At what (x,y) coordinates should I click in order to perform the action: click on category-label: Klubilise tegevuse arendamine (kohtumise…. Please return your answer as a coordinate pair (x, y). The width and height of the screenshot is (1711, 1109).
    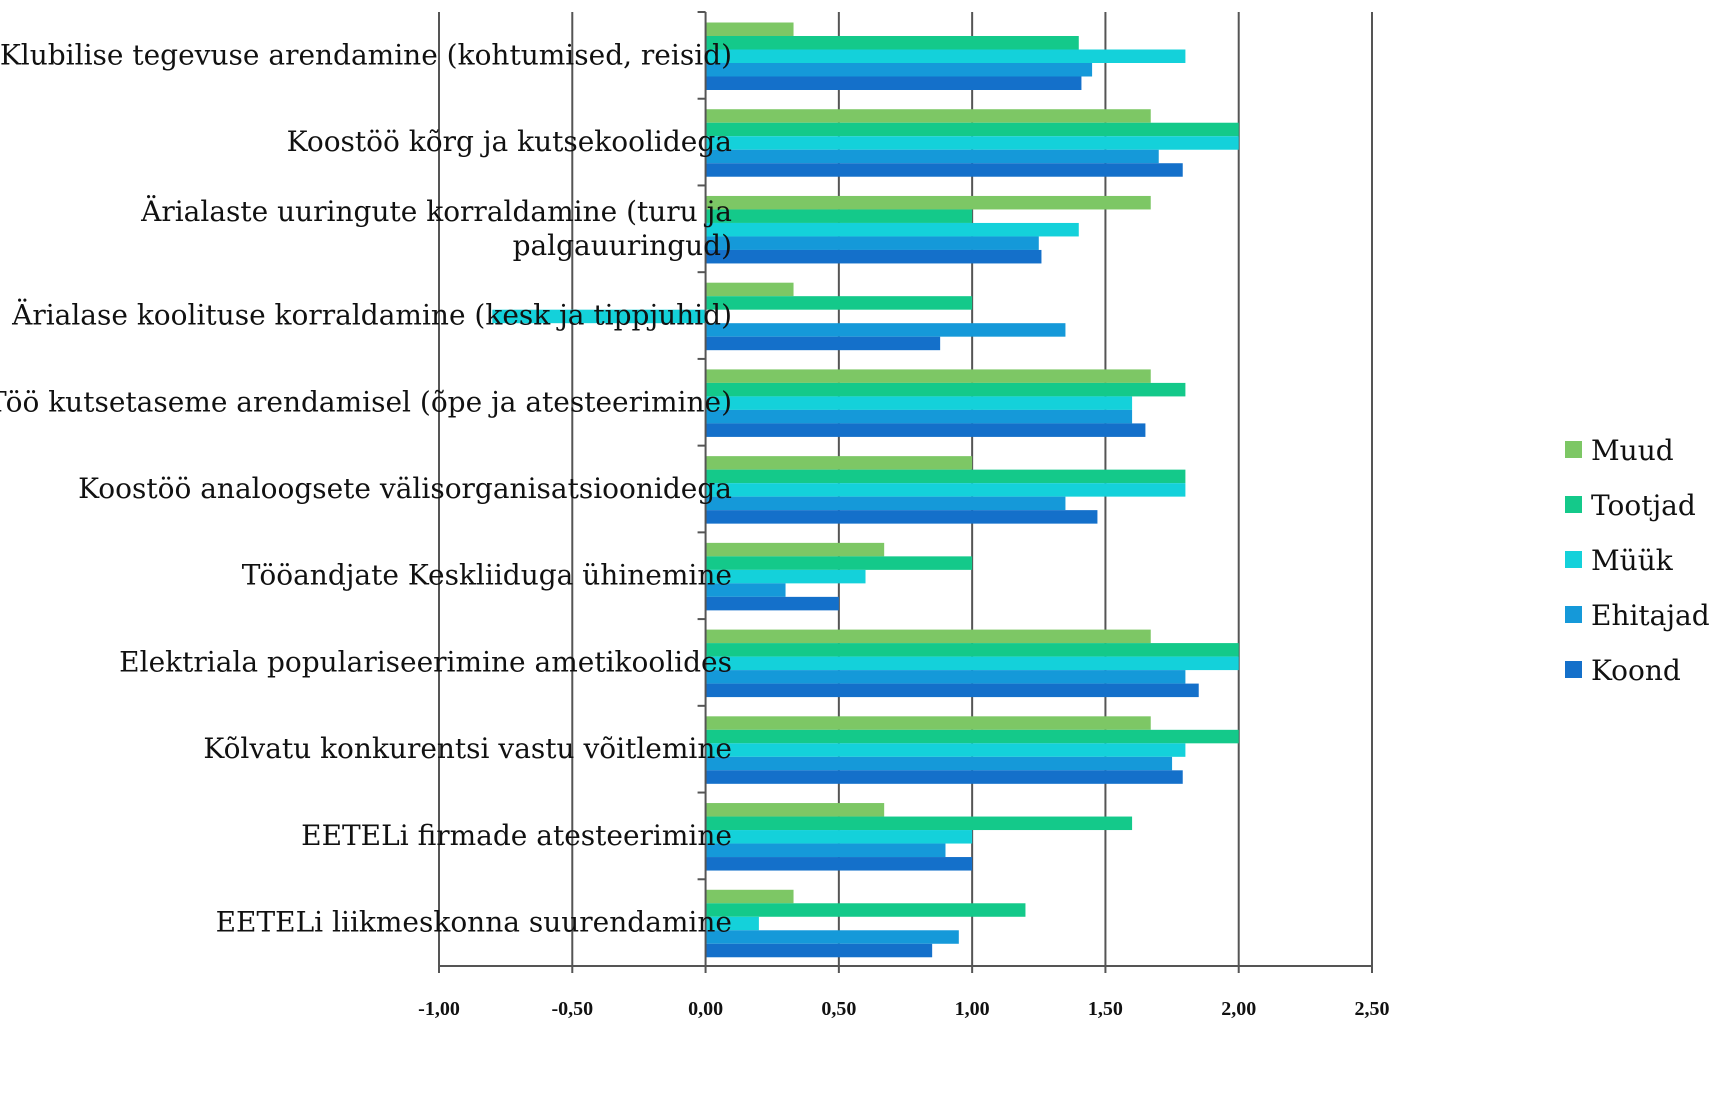
    Looking at the image, I should click on (366, 54).